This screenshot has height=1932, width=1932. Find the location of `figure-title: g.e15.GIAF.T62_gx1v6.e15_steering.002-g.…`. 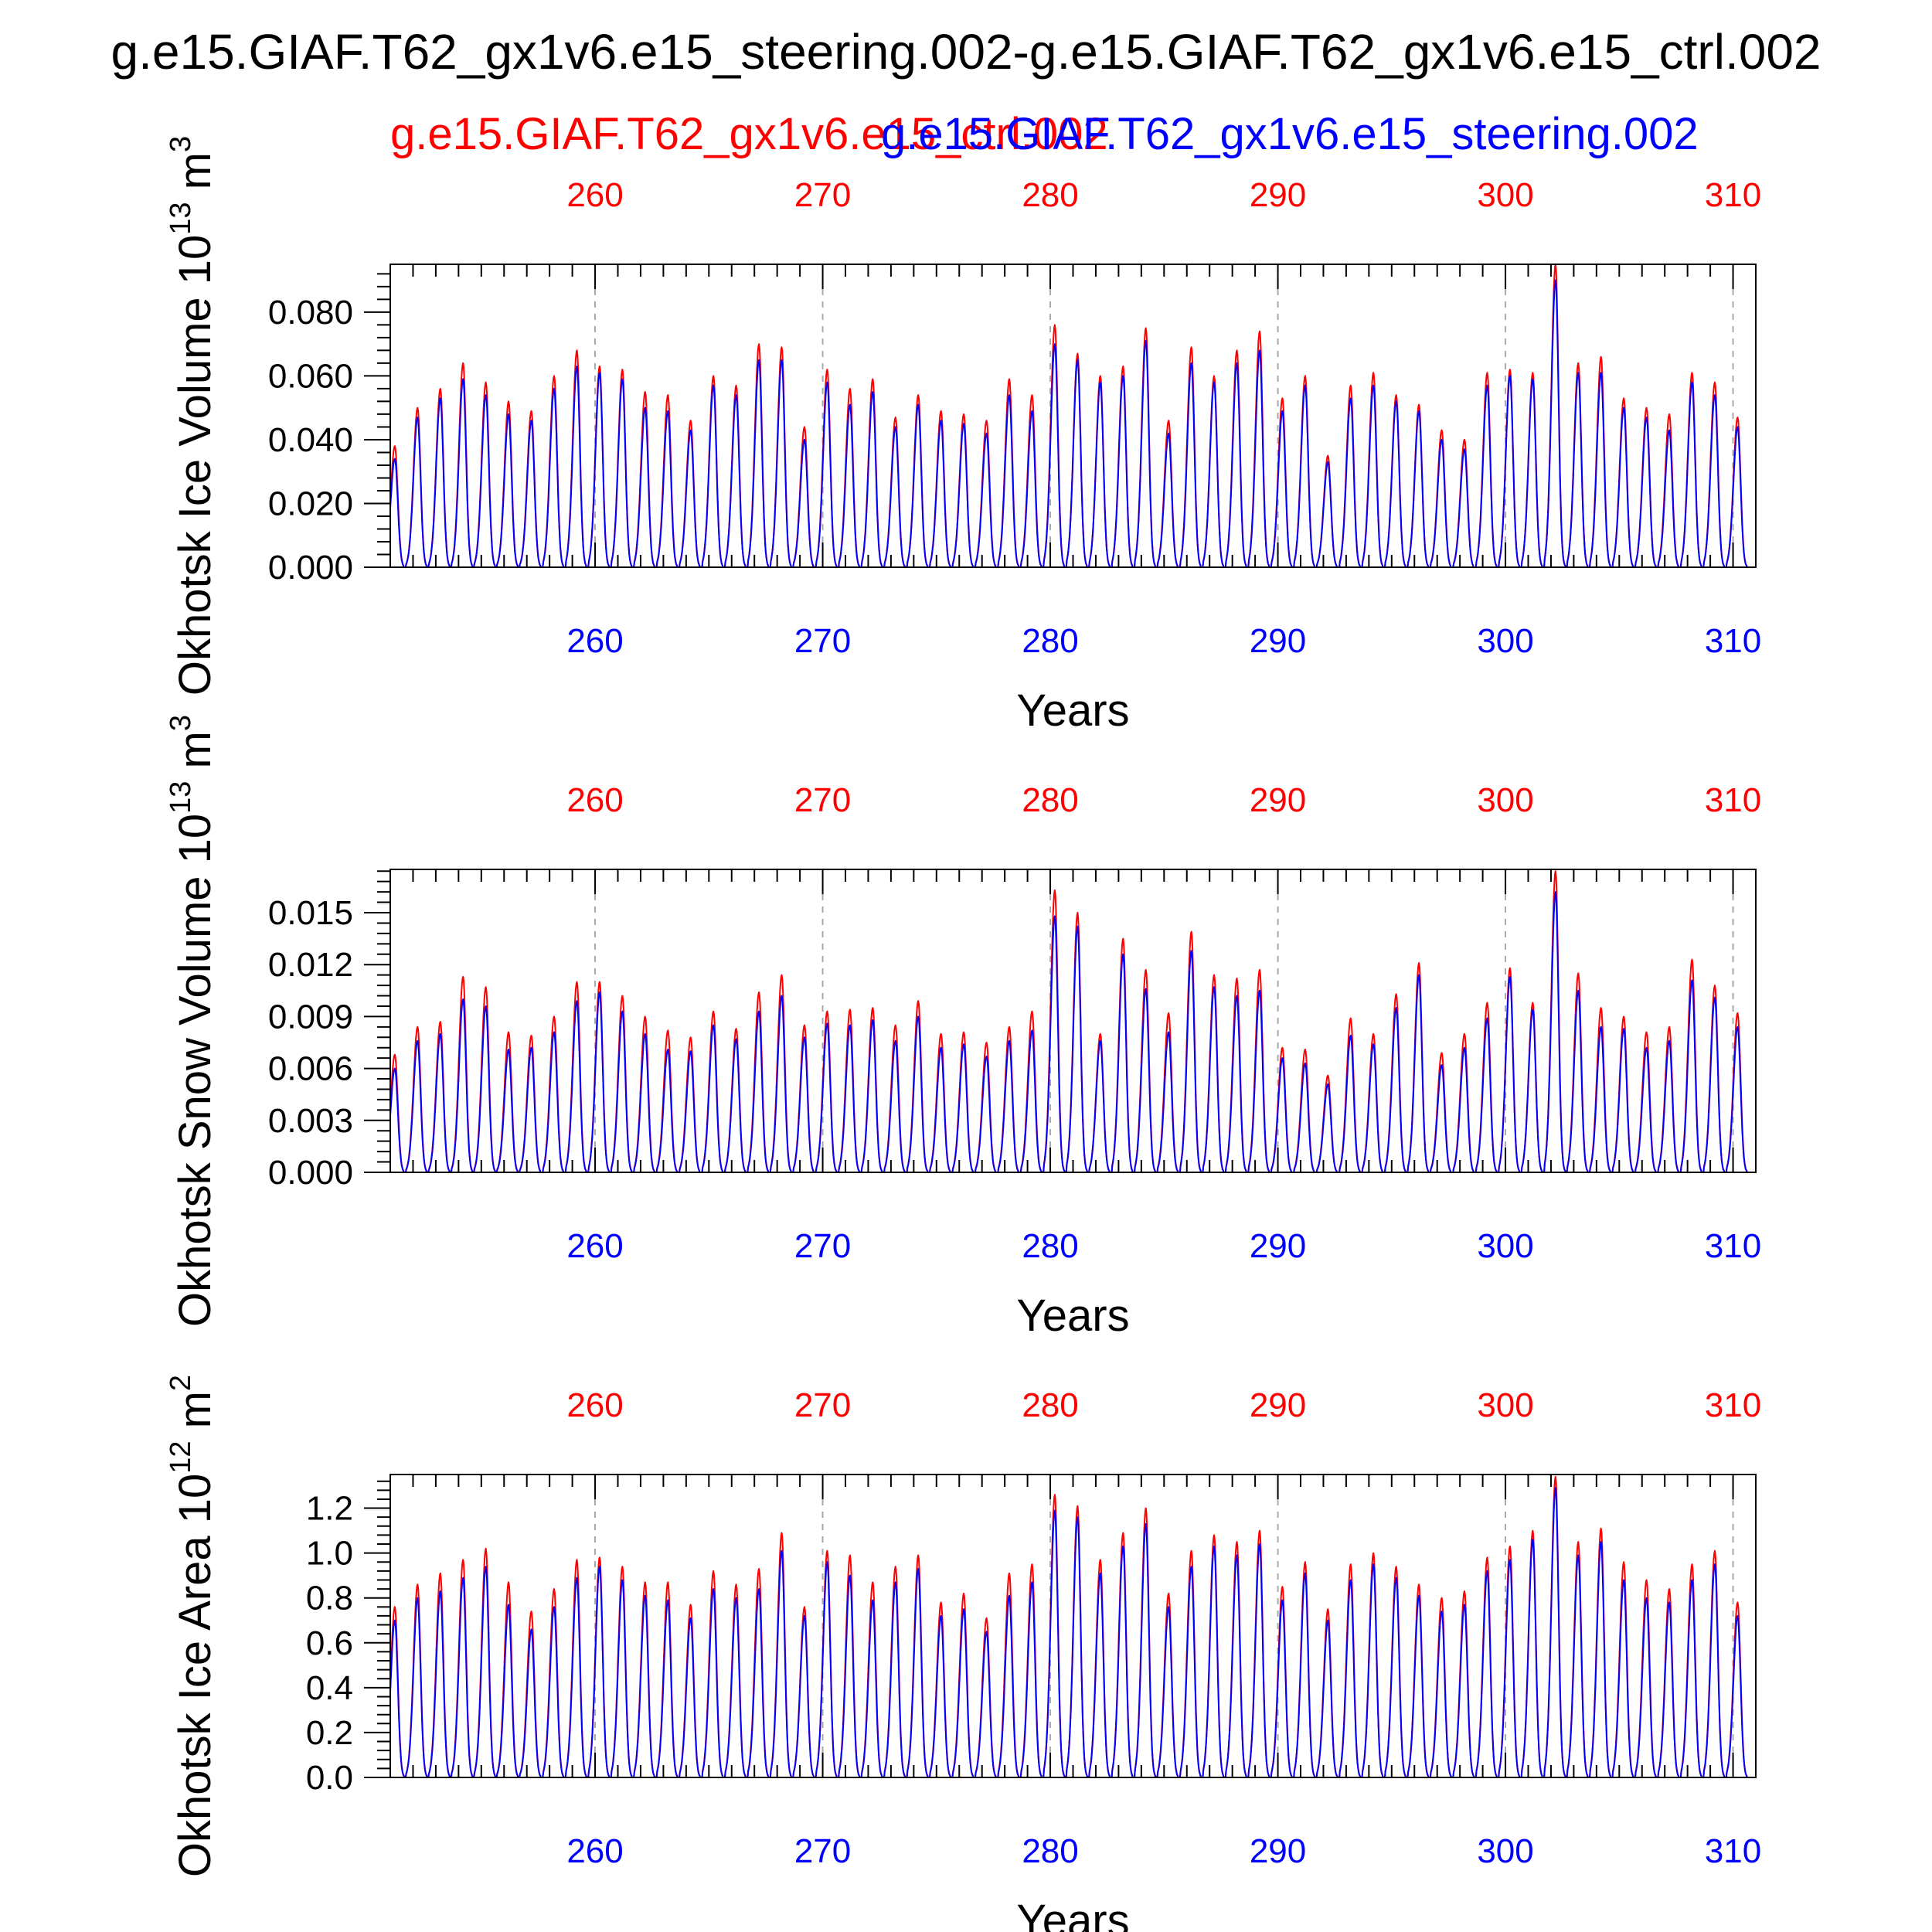

figure-title: g.e15.GIAF.T62_gx1v6.e15_steering.002-g.… is located at coordinates (966, 52).